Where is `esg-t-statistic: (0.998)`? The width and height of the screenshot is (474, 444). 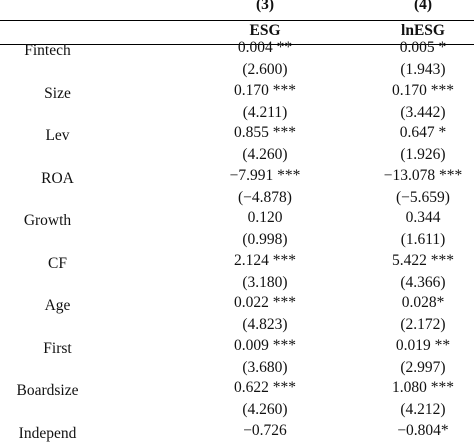
esg-t-statistic: (0.998) is located at coordinates (265, 239).